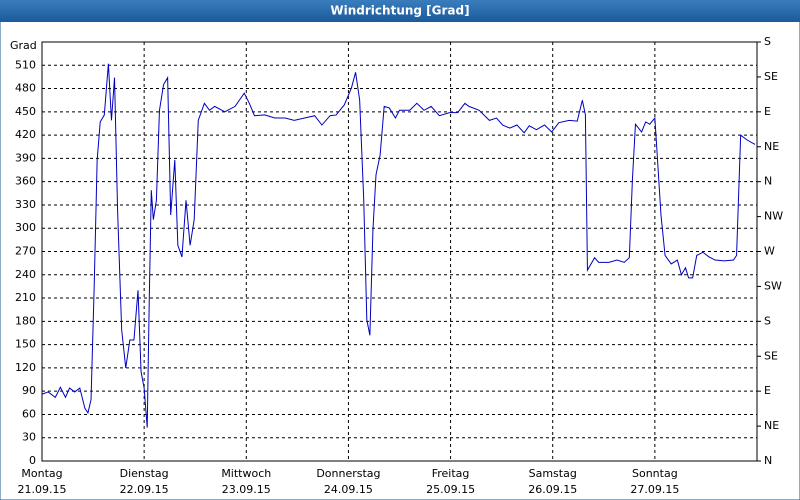  What do you see at coordinates (25, 157) in the screenshot?
I see `y-tick-label: 390` at bounding box center [25, 157].